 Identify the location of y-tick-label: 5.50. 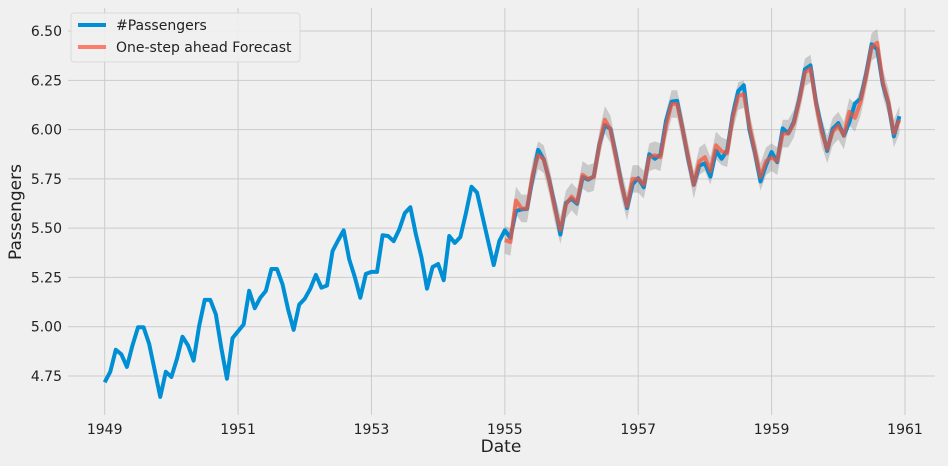
(46, 229).